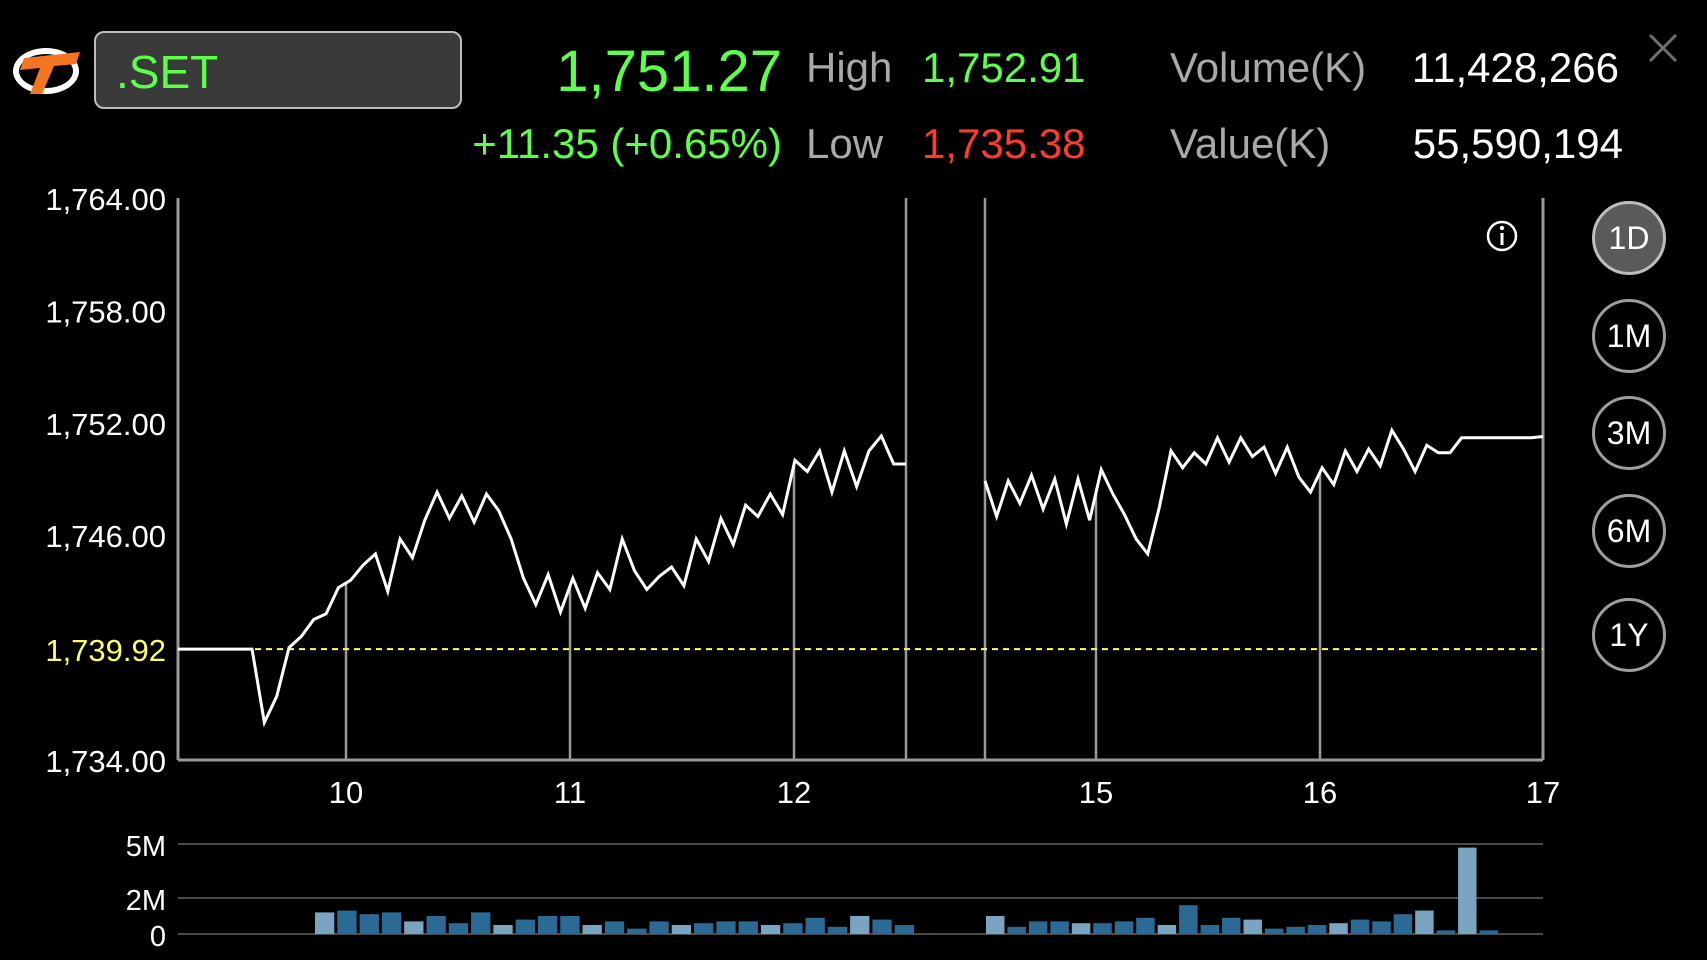  Describe the element at coordinates (1663, 48) in the screenshot. I see `close-icon` at that location.